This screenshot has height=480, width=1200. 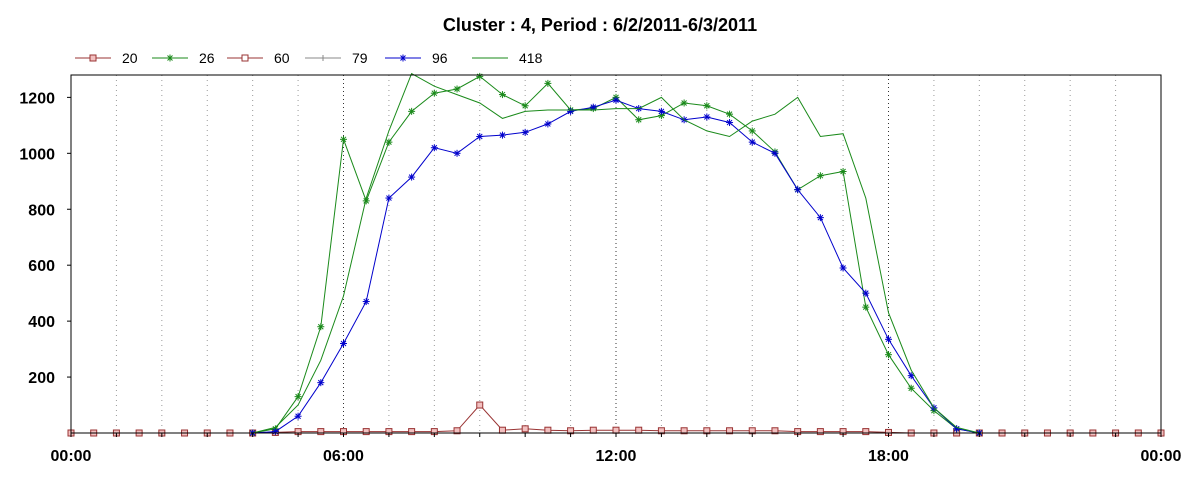 What do you see at coordinates (336, 58) in the screenshot?
I see `legend-item-79: 79` at bounding box center [336, 58].